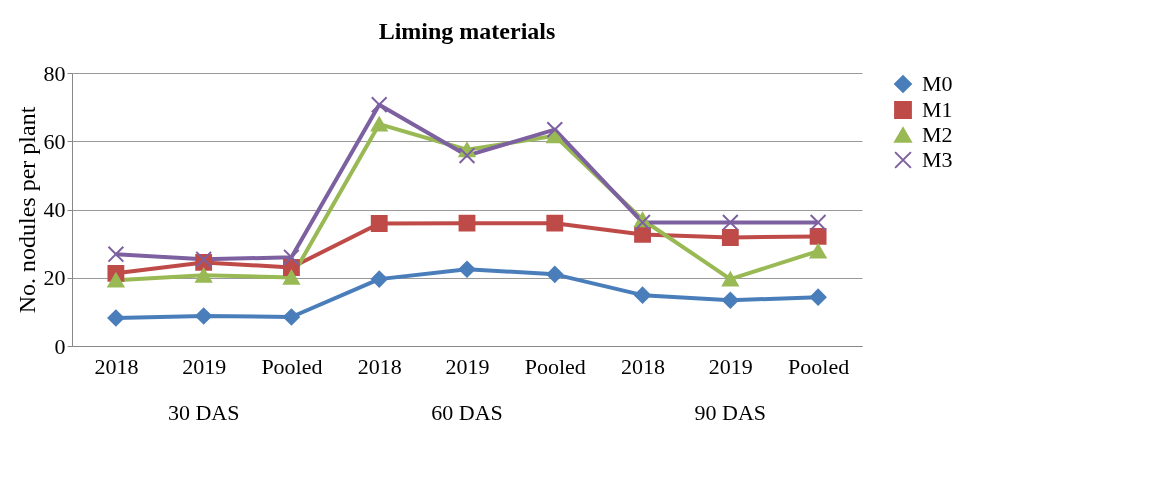 This screenshot has height=501, width=1160. I want to click on y-tick-label: 80, so click(54, 73).